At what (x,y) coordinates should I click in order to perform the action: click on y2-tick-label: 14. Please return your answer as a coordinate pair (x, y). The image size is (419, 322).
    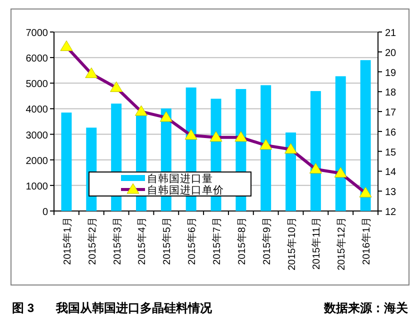
    Looking at the image, I should click on (391, 172).